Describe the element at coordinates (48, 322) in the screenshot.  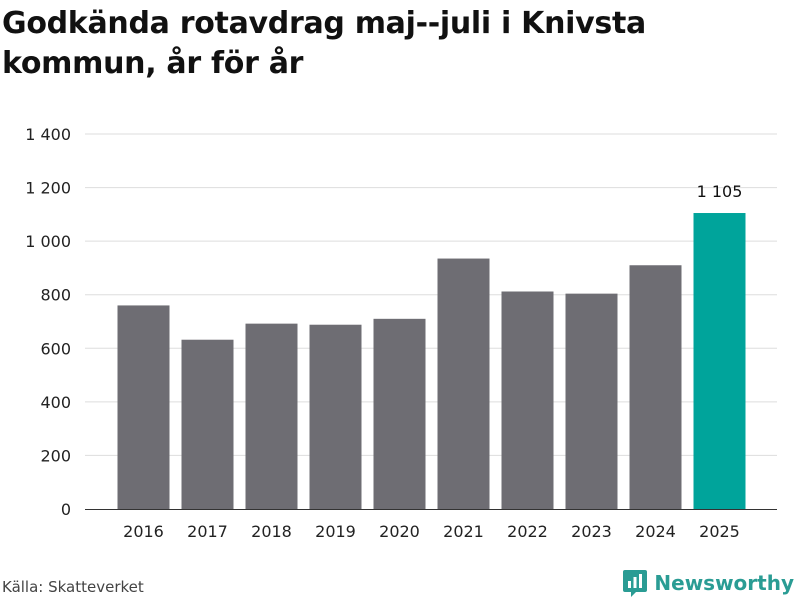
I see `y-axis-tick-labels: 0 200 400 600 800 1 000 1 200 1 400` at that location.